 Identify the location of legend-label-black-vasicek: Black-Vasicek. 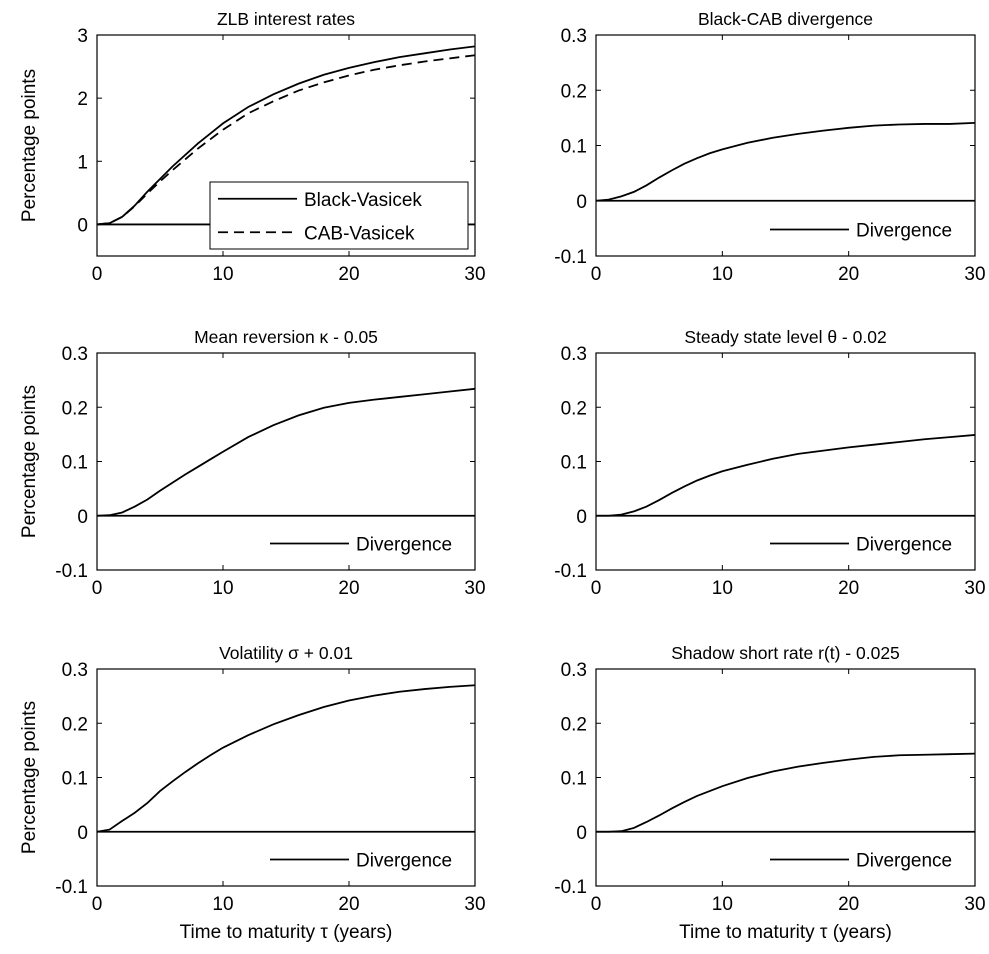
(363, 200).